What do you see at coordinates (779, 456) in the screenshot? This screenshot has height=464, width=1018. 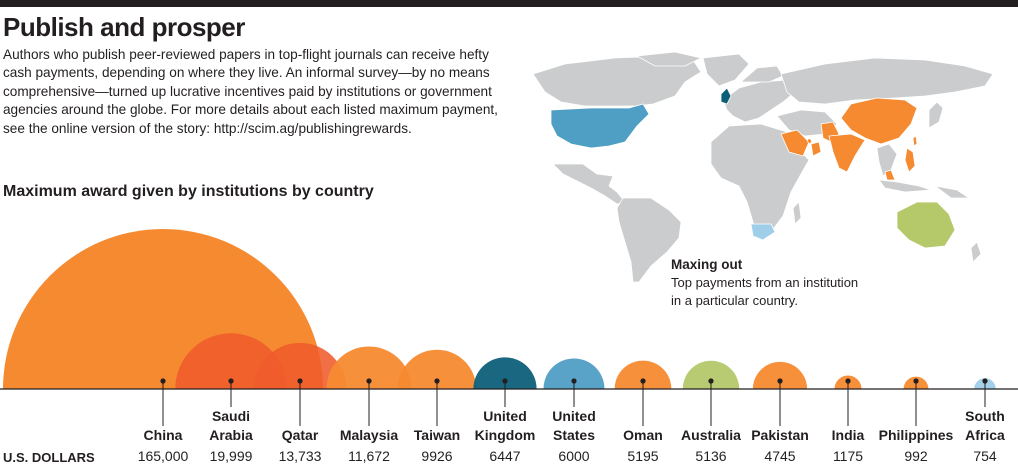 I see `value-label-pakistan: 4745` at bounding box center [779, 456].